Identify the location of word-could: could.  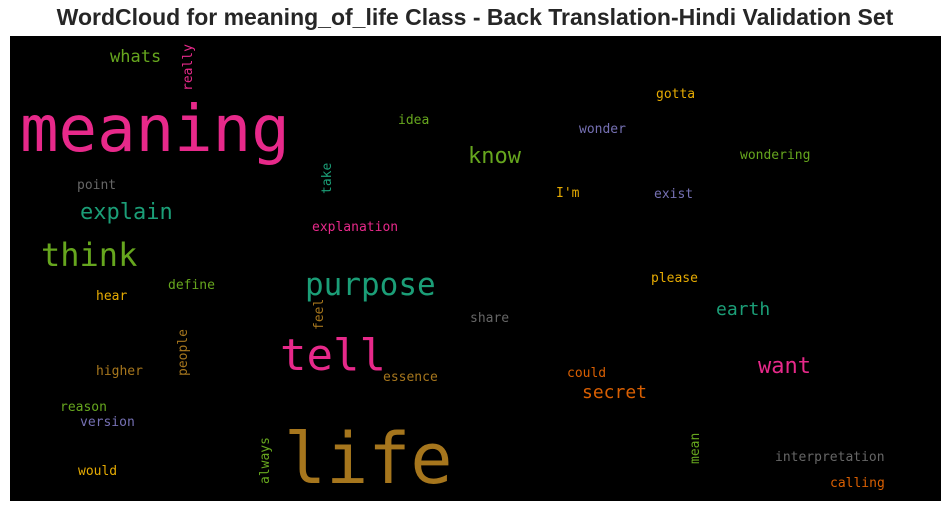
(587, 373).